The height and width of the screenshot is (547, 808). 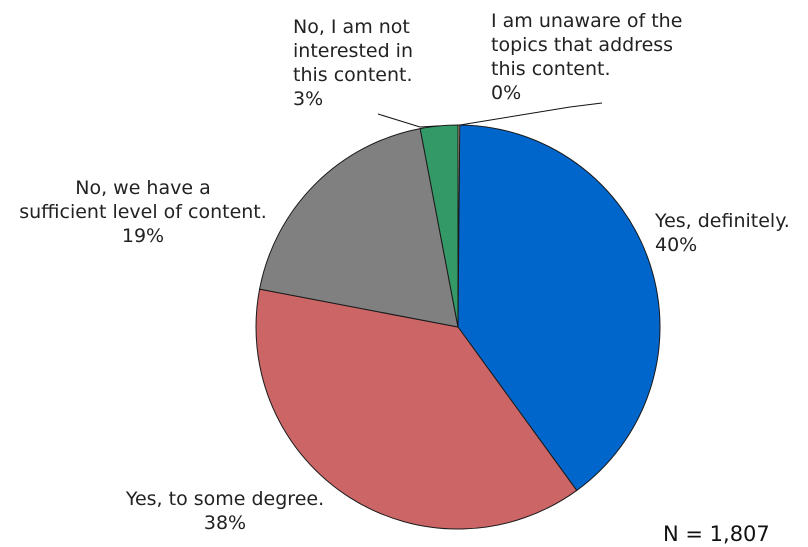 What do you see at coordinates (506, 93) in the screenshot?
I see `slice-label-line: 0%` at bounding box center [506, 93].